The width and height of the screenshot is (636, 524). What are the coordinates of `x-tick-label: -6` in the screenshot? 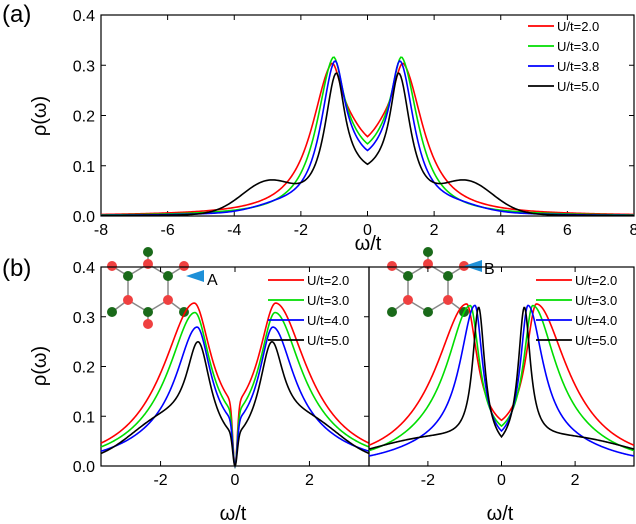 It's located at (168, 230).